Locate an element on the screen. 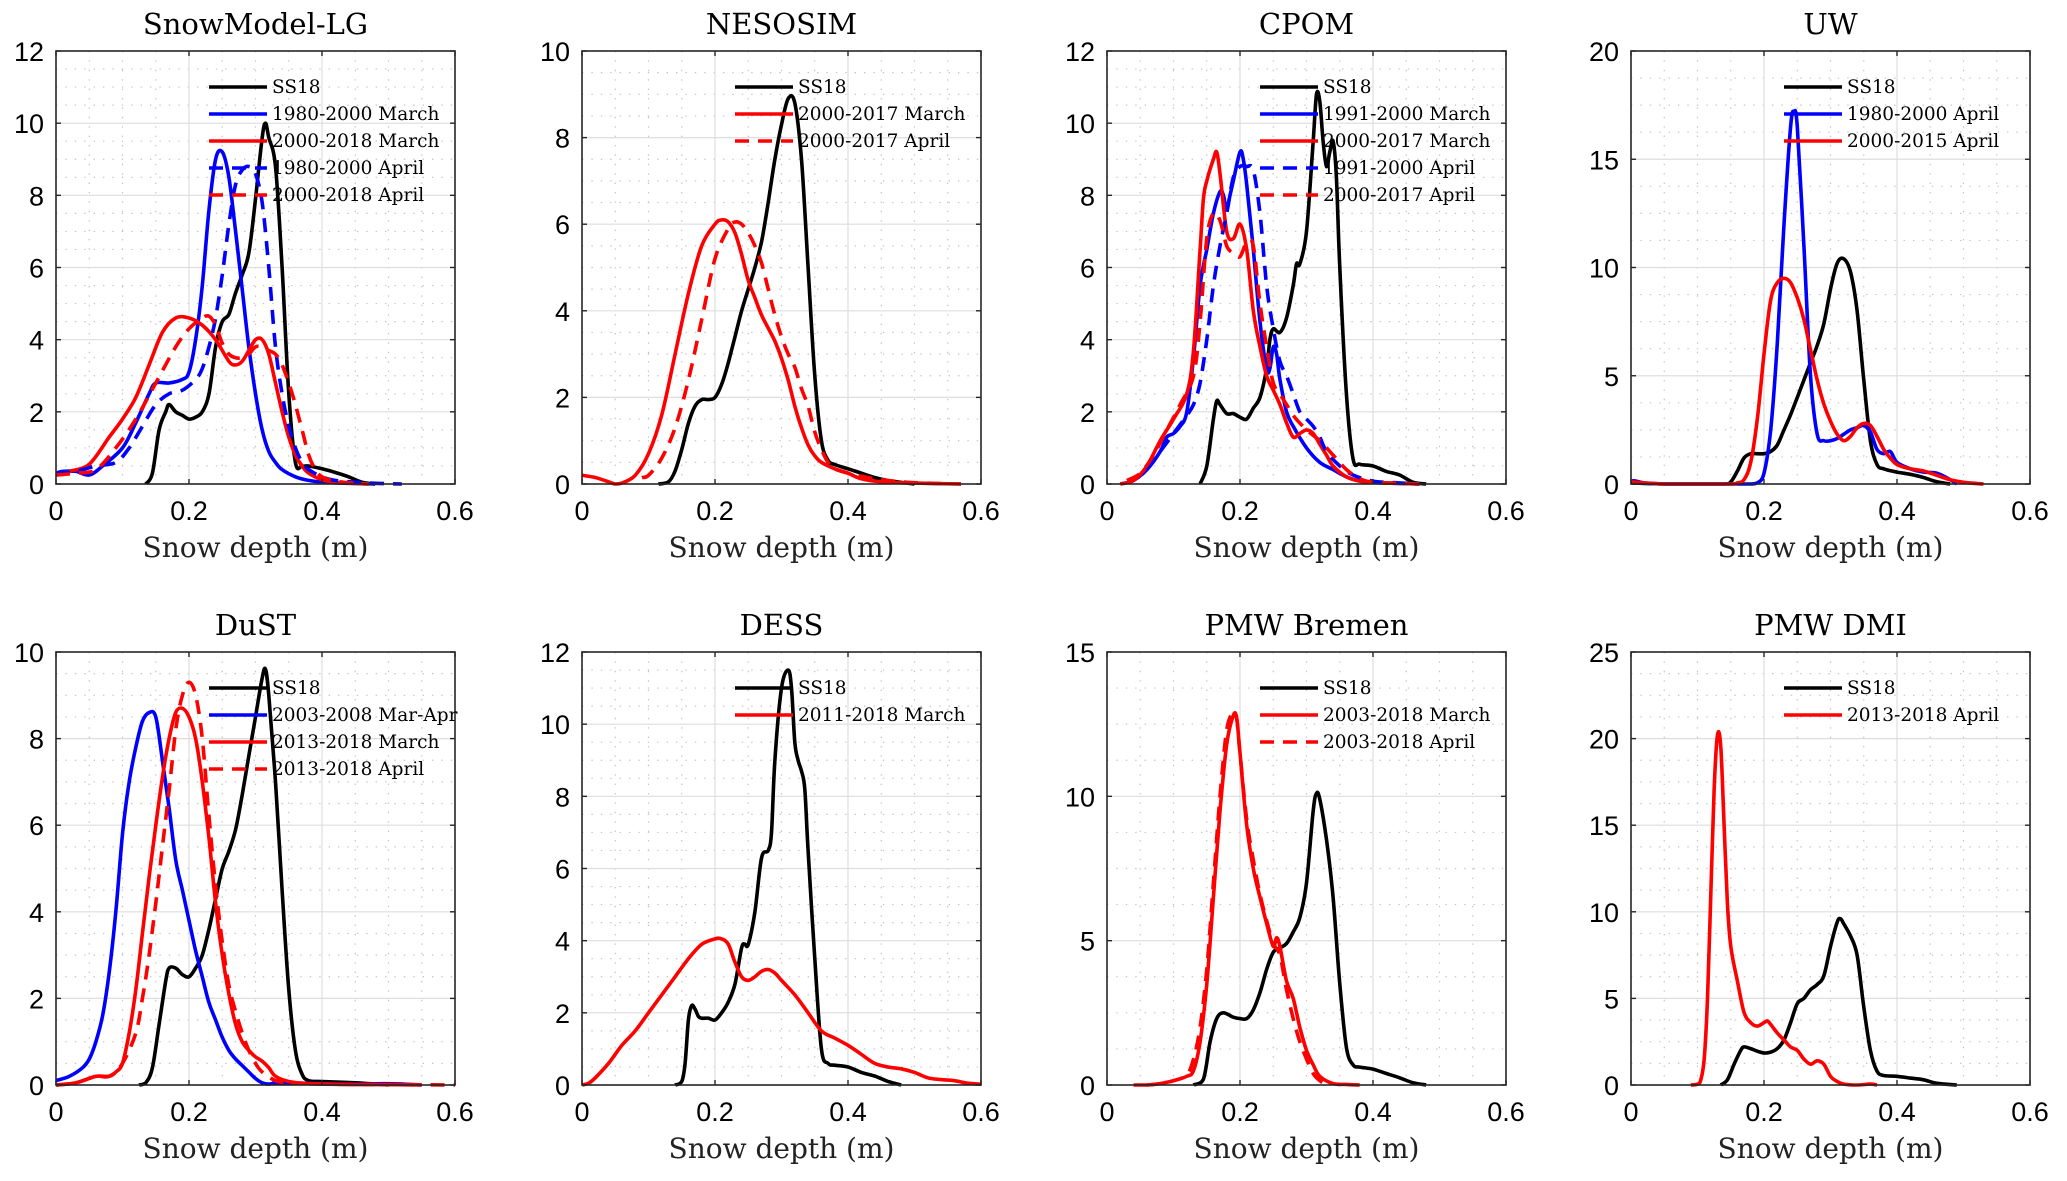 The image size is (2067, 1181). subplot-title: PMW DMI is located at coordinates (1830, 625).